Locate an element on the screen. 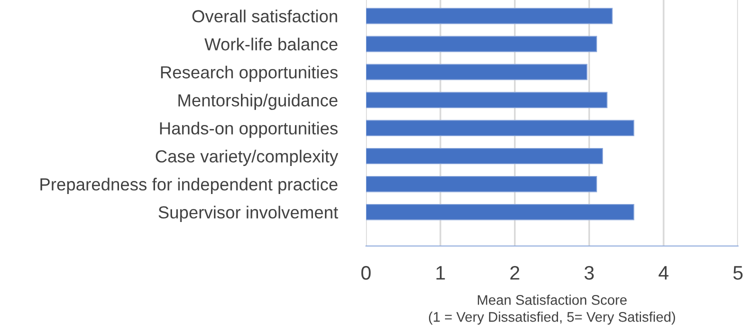 Image resolution: width=750 pixels, height=336 pixels. x-tick-label: 2 is located at coordinates (515, 273).